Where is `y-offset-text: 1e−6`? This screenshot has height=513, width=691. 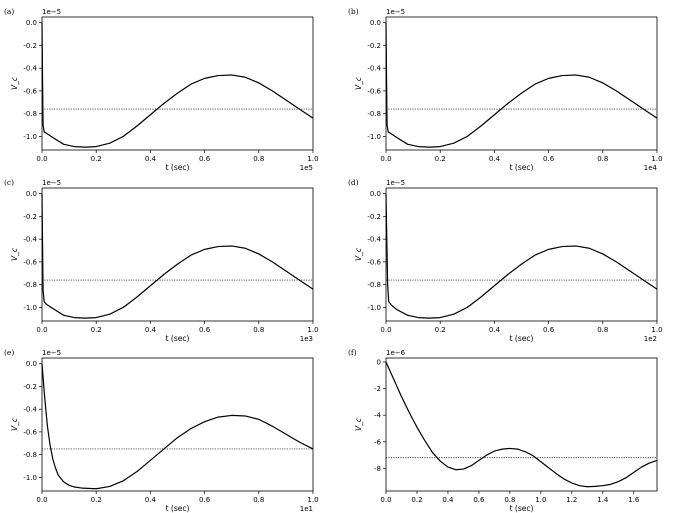 y-offset-text: 1e−6 is located at coordinates (396, 353).